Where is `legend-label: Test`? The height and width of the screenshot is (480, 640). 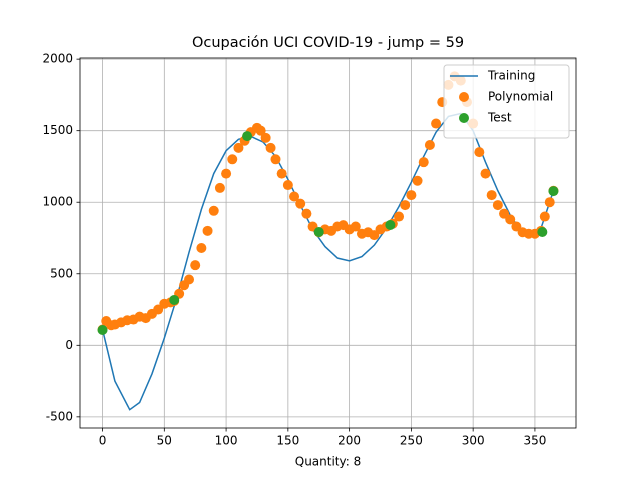
legend-label: Test is located at coordinates (499, 118).